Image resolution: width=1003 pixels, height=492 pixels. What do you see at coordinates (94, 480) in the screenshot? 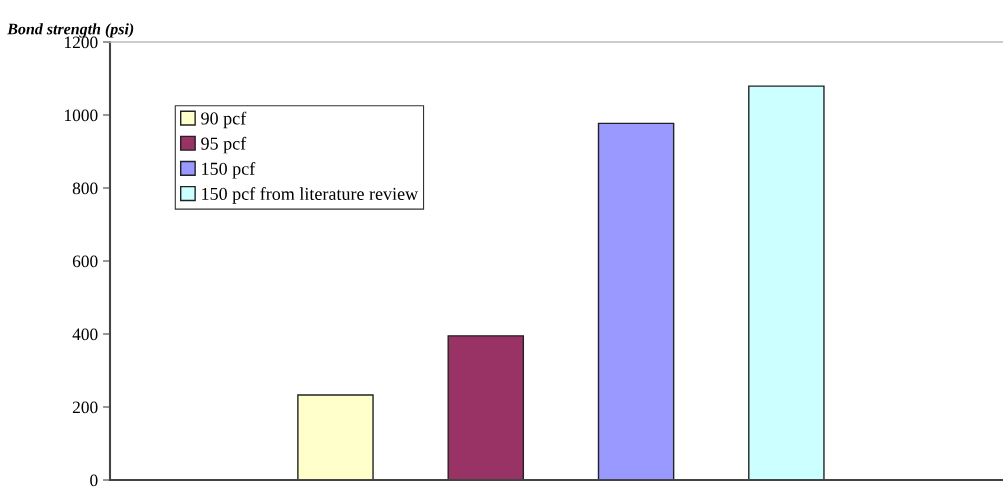
I see `y-tick-label: 0` at bounding box center [94, 480].